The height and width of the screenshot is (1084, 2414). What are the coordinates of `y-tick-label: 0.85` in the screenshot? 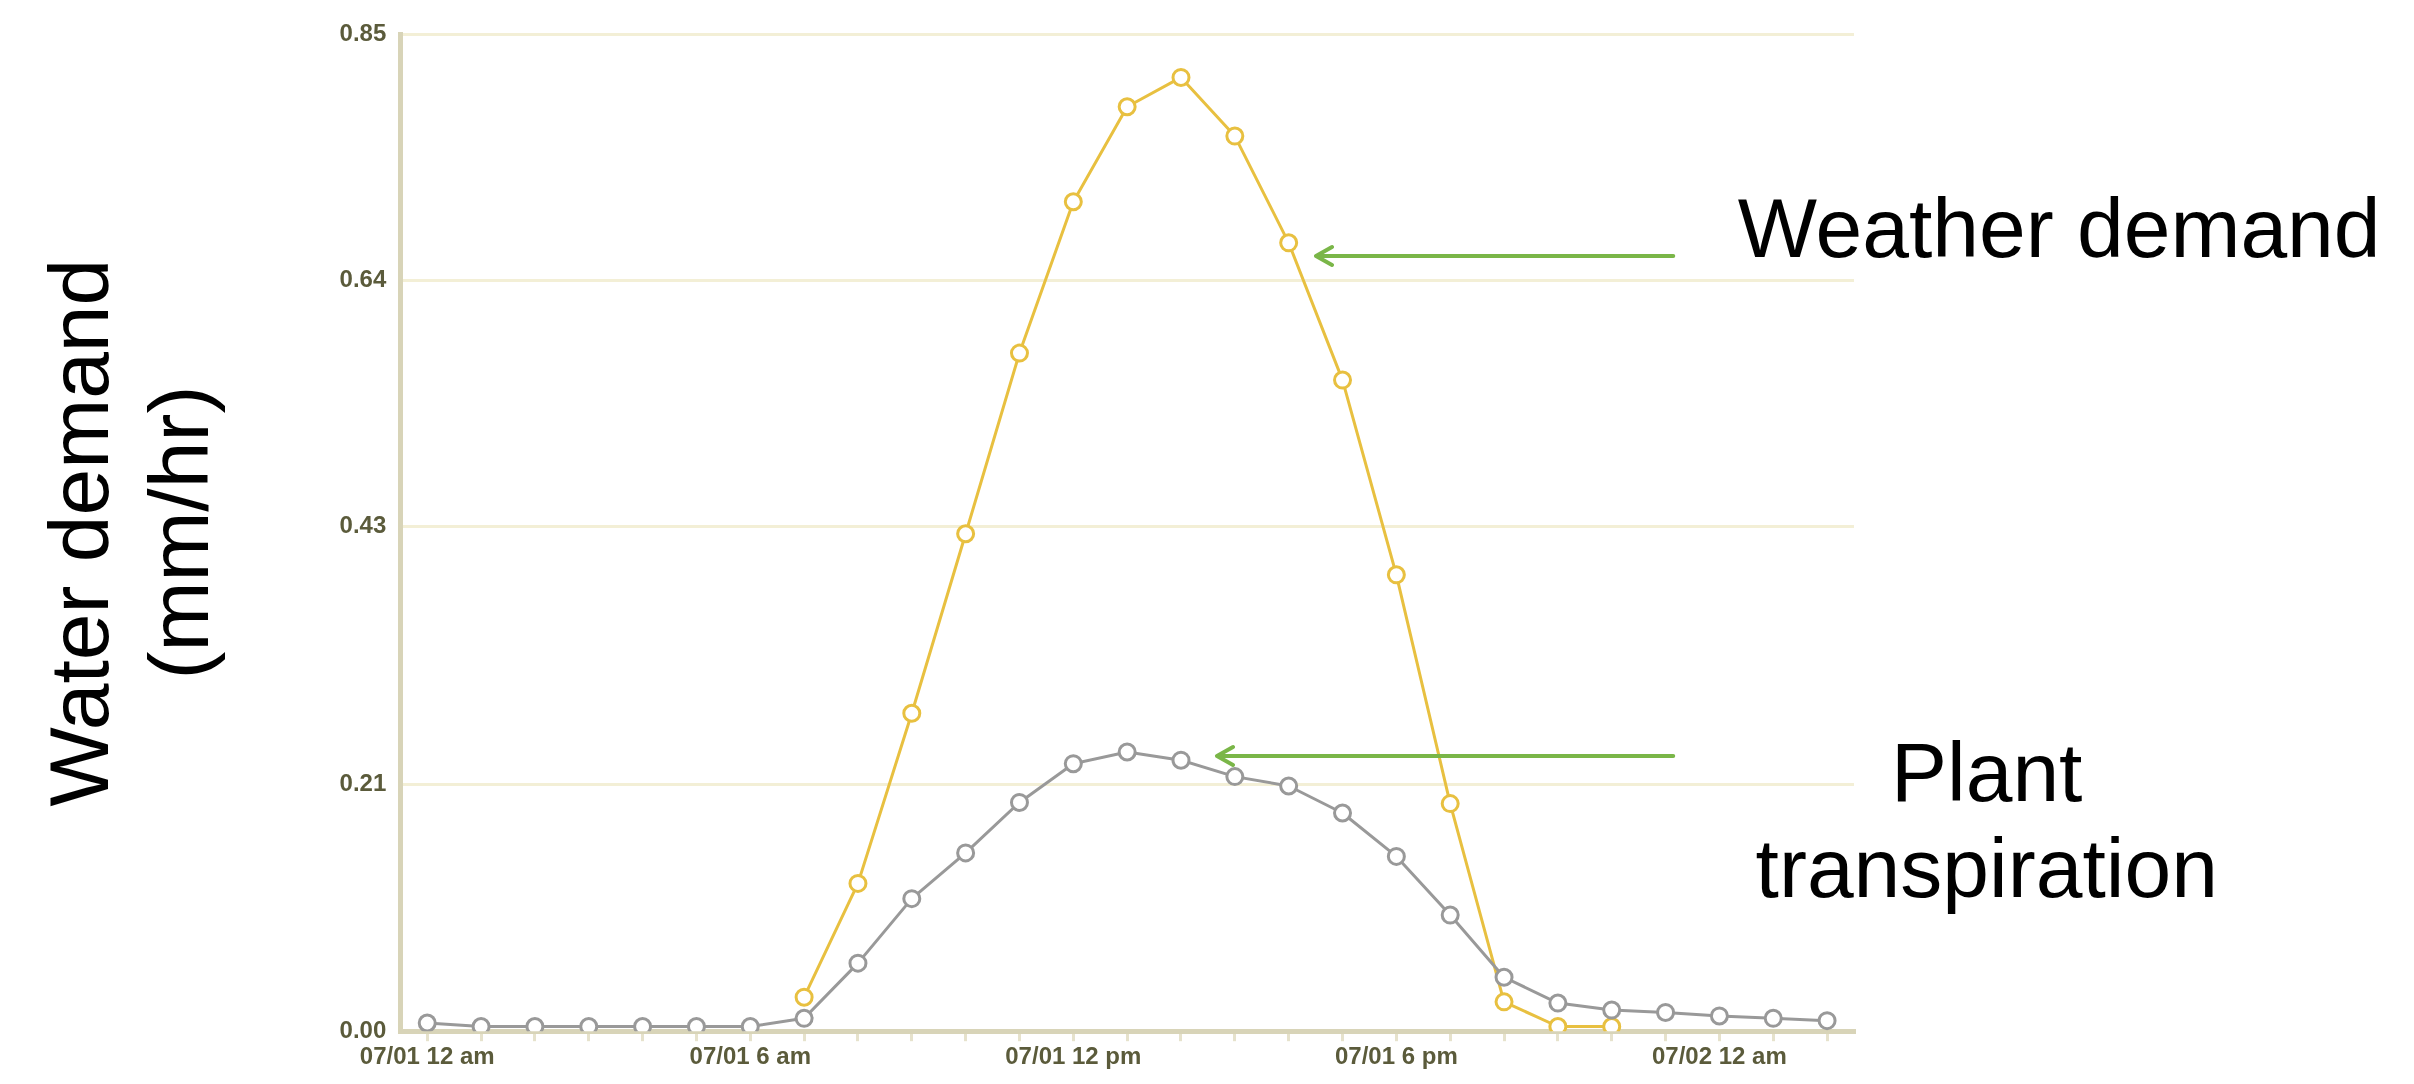 It's located at (363, 32).